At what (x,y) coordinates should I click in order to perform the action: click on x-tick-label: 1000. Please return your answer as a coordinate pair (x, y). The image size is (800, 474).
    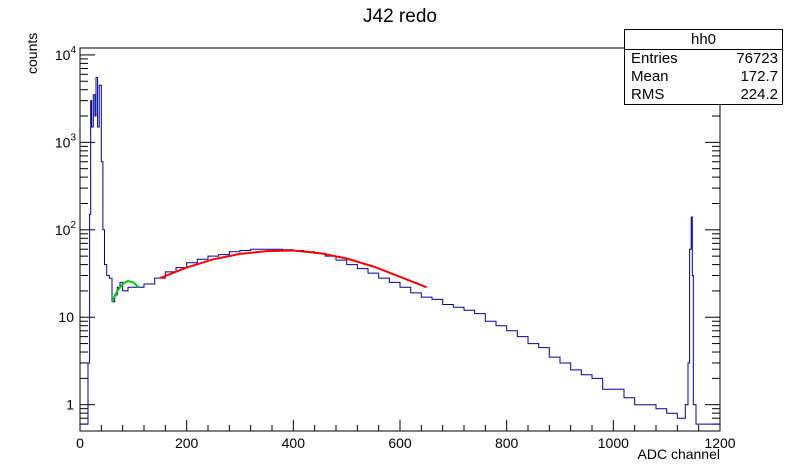
    Looking at the image, I should click on (613, 443).